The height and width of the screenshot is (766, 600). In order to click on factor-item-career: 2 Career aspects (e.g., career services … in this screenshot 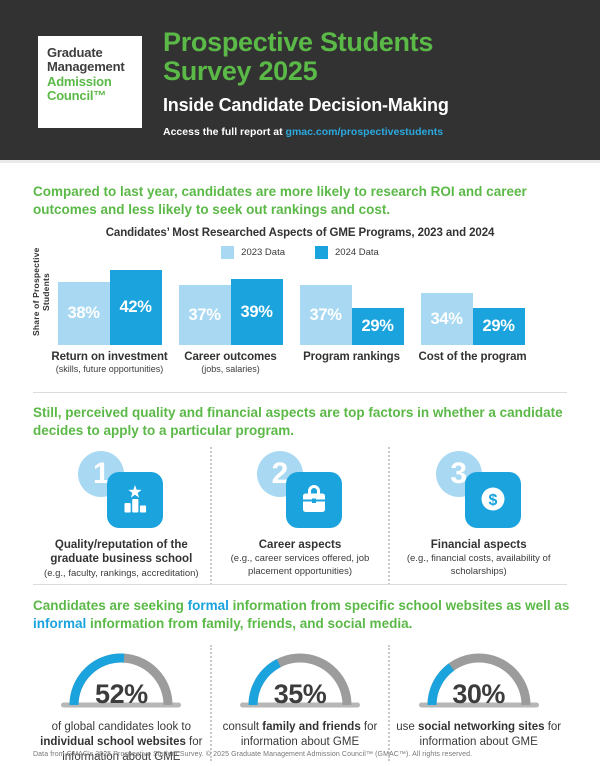, I will do `click(299, 516)`.